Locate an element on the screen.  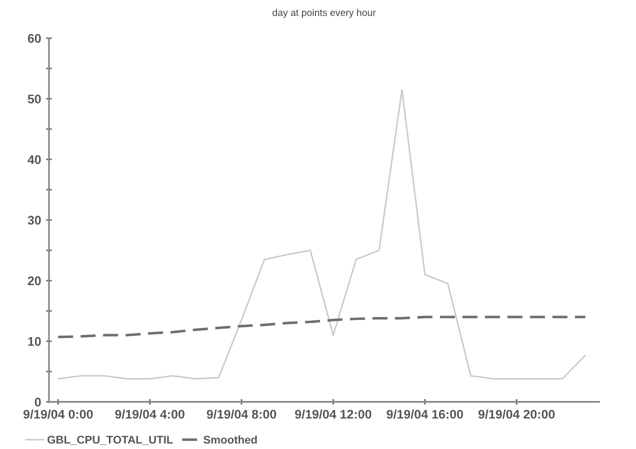
y-tick-label: 40 is located at coordinates (34, 159).